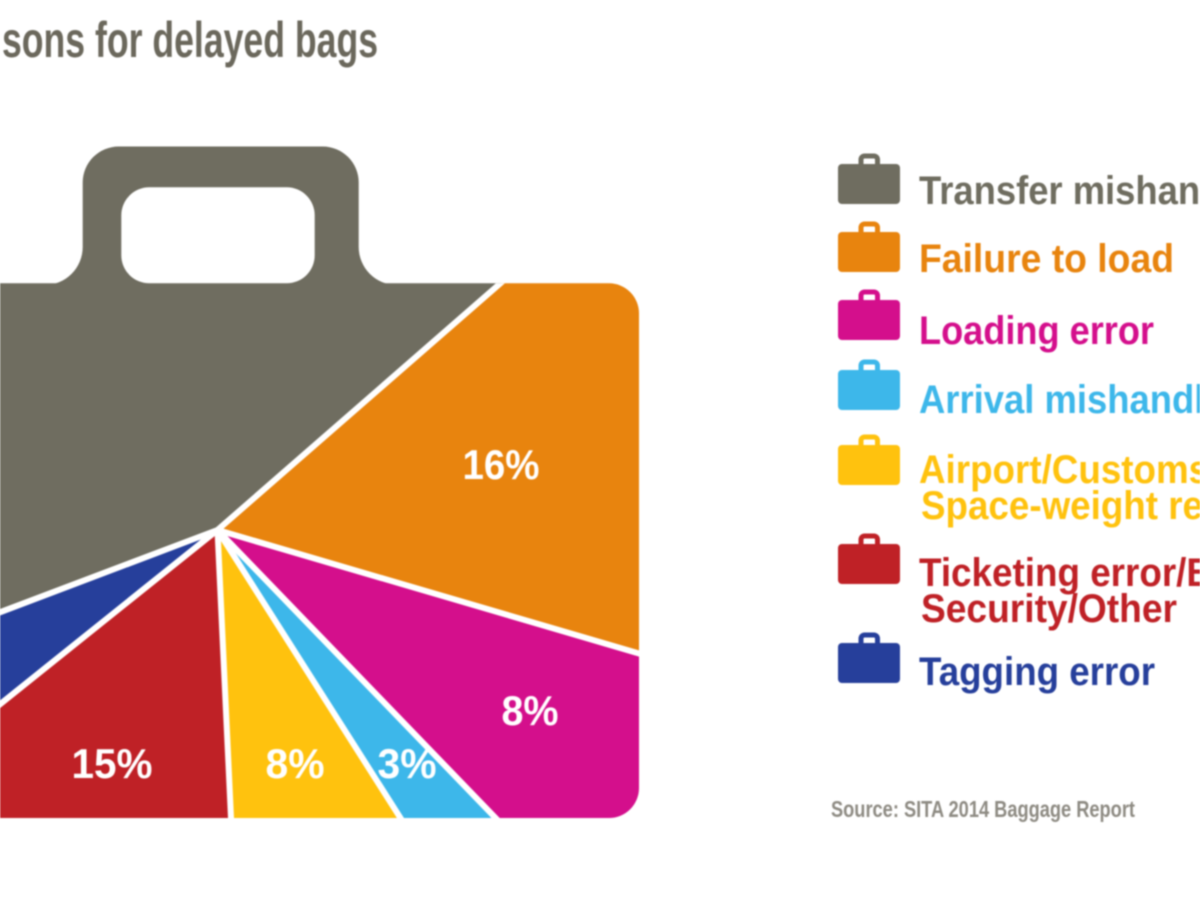 The height and width of the screenshot is (900, 1200). Describe the element at coordinates (1059, 400) in the screenshot. I see `svg-text: Arrival mishandling` at that location.